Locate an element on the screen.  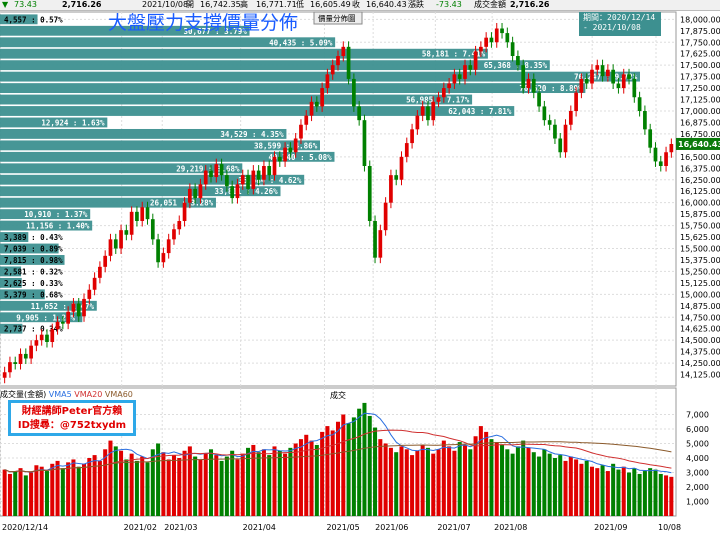
chart-title: 大盤壓力支撐價量分佈 is located at coordinates (203, 23).